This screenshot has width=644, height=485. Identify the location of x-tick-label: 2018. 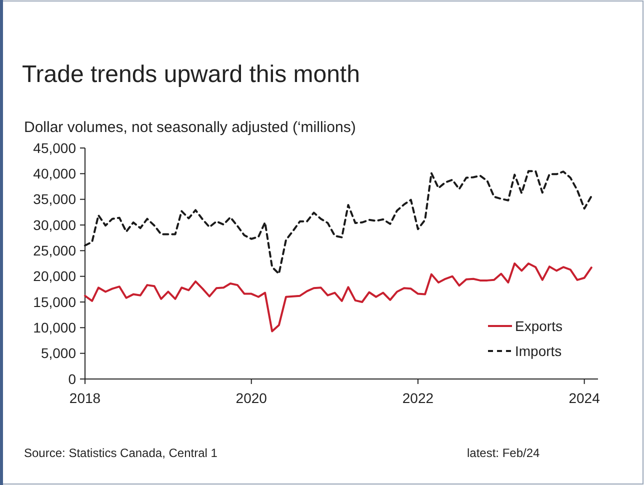
(85, 398).